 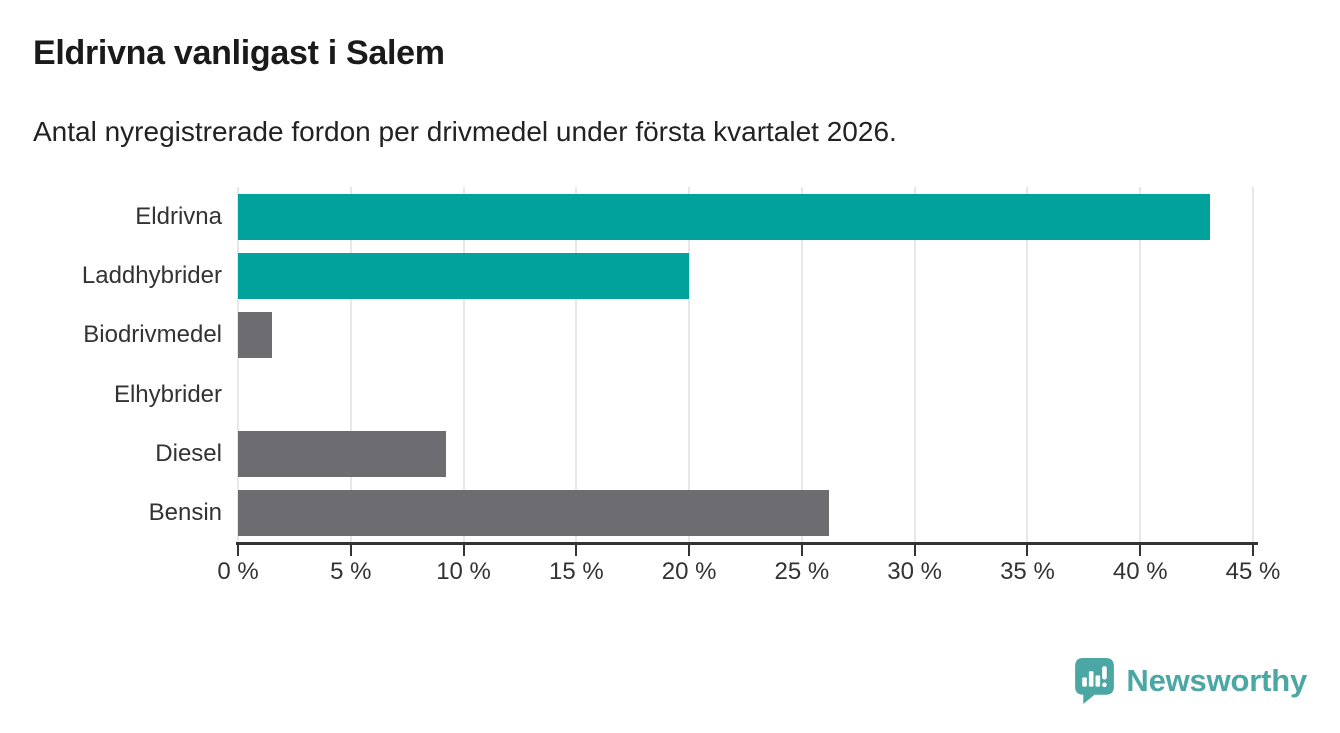 I want to click on bar-chart-speech-bubble-icon, so click(x=1095, y=681).